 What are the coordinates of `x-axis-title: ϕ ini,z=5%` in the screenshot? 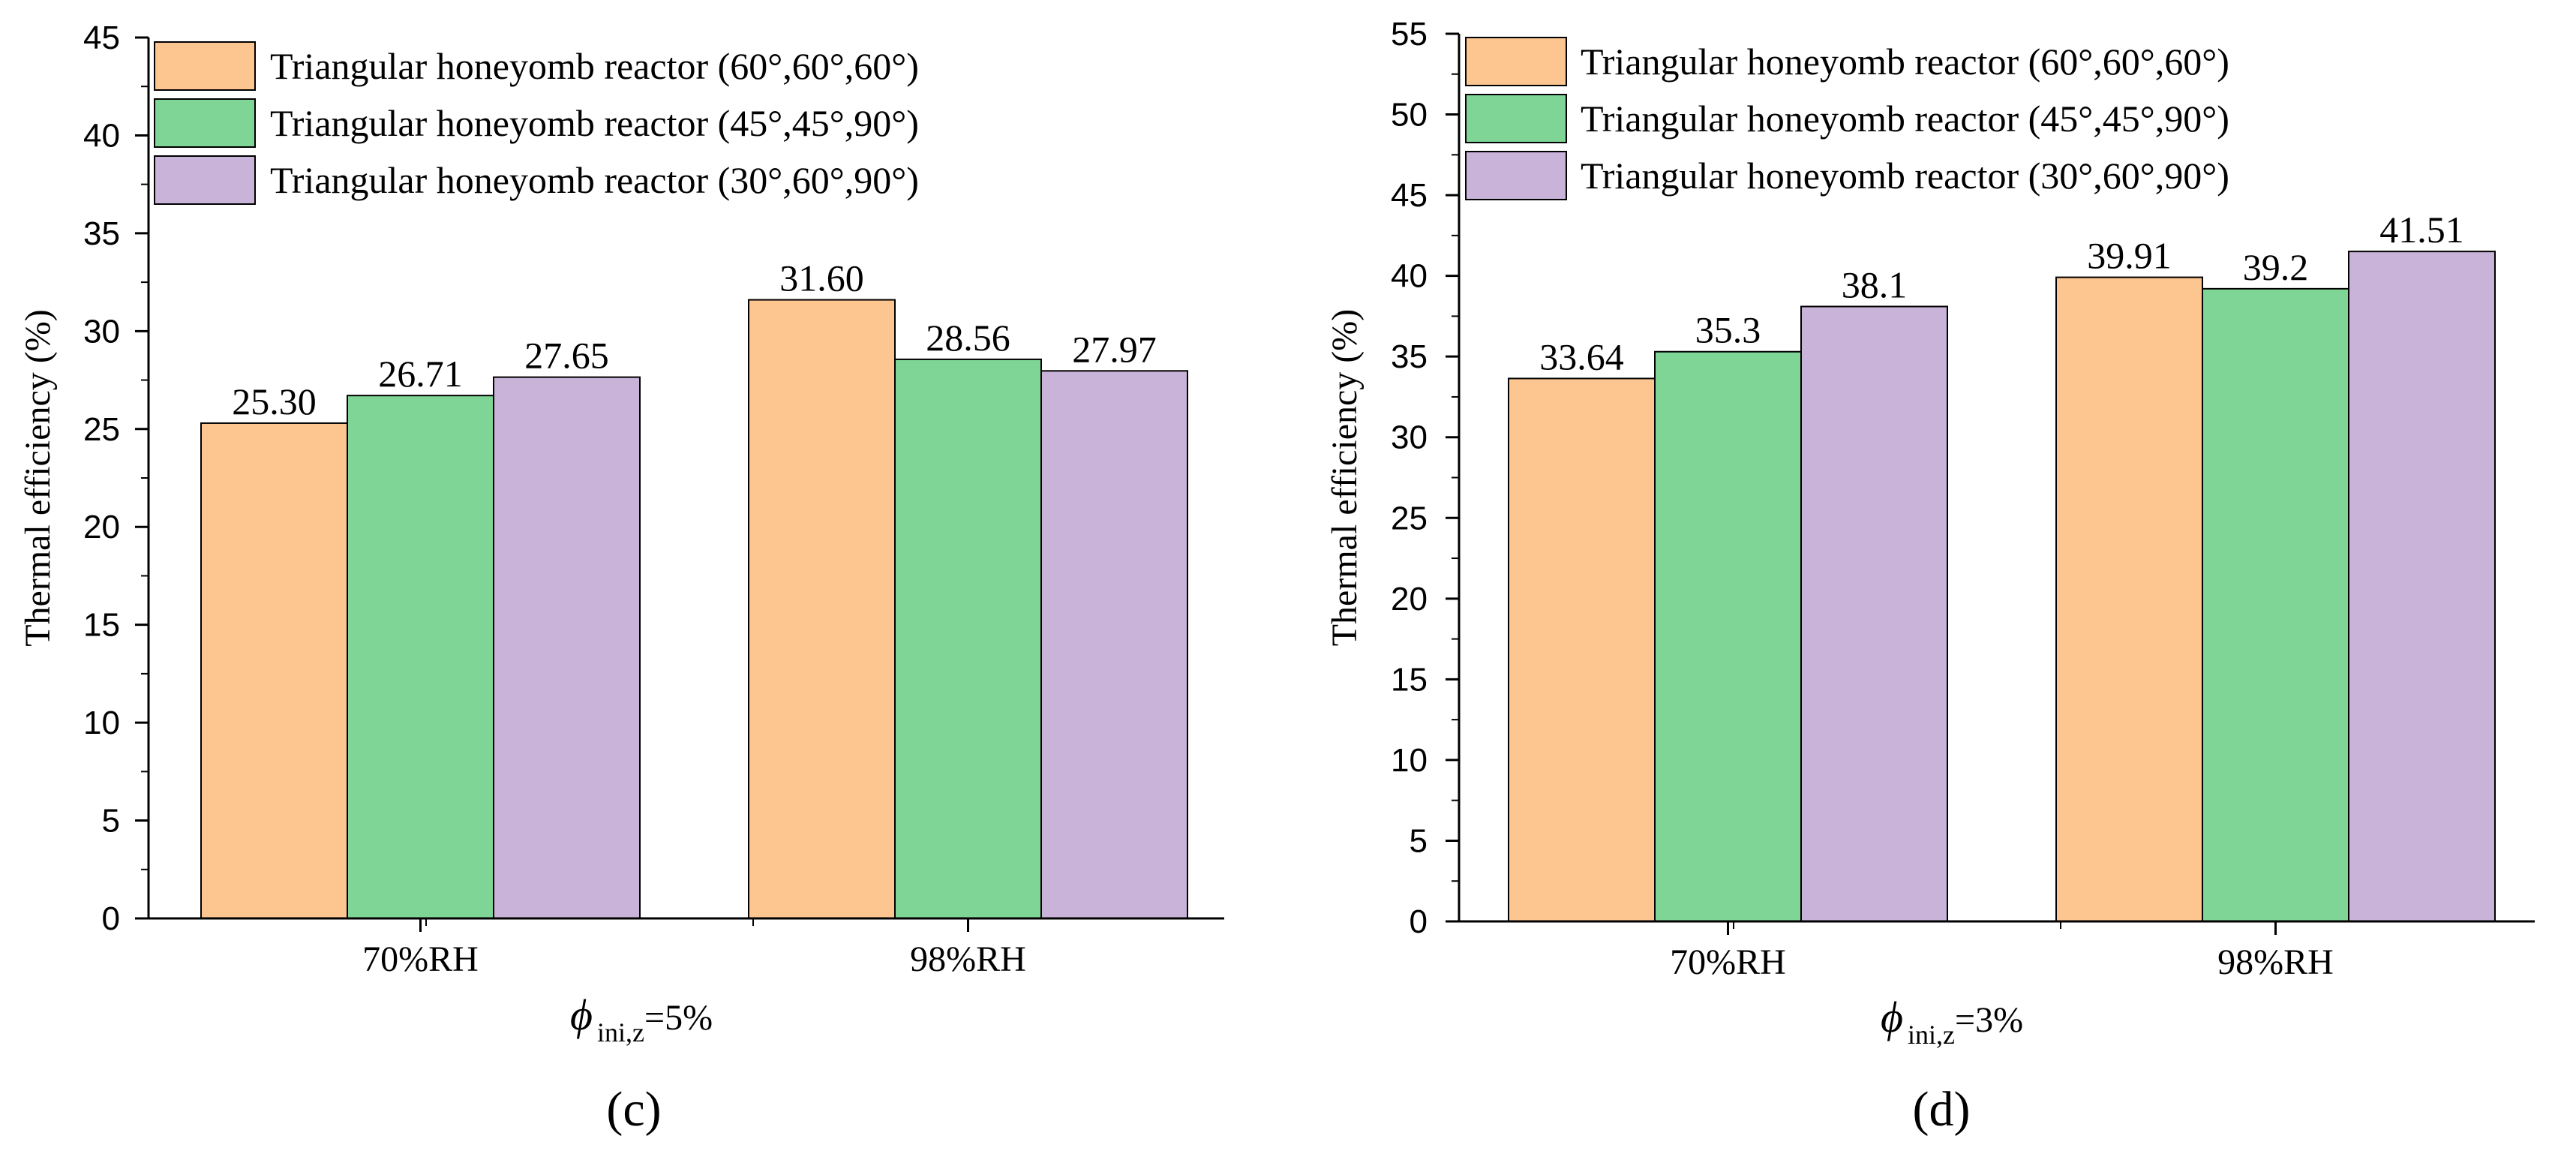 It's located at (641, 1018).